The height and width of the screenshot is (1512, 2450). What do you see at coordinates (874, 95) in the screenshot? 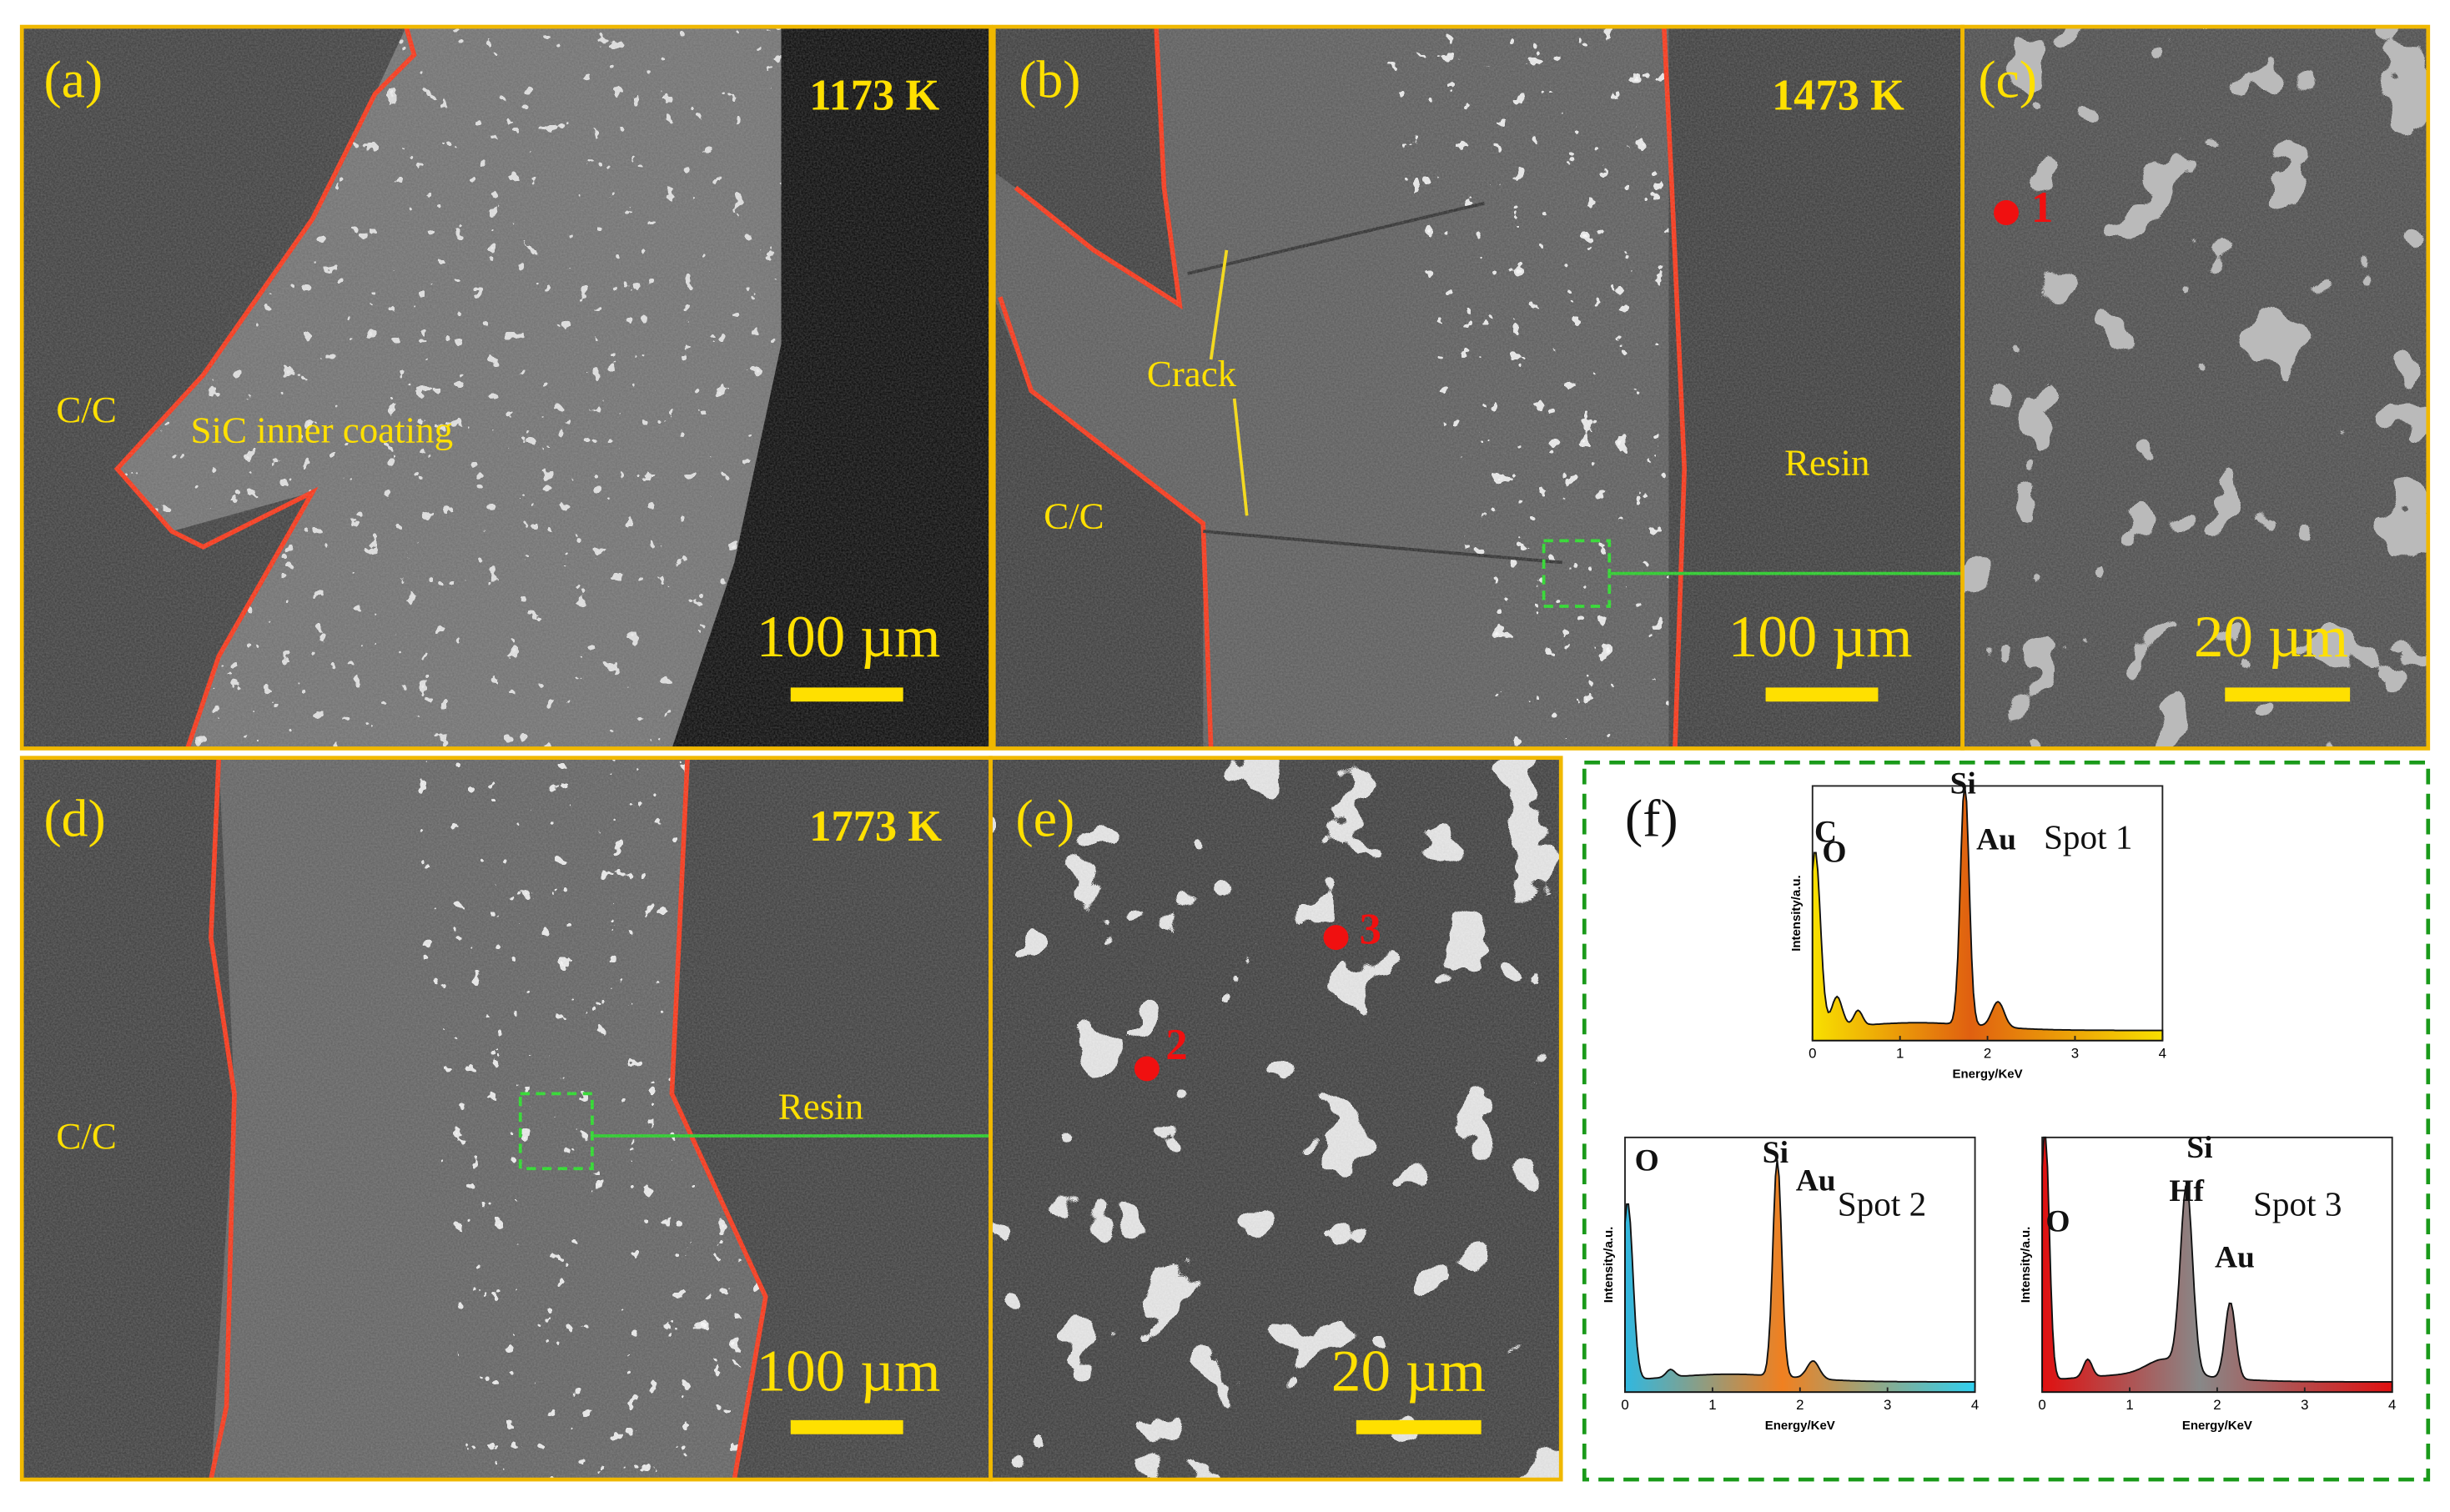
I see `temperature: 1173 K` at bounding box center [874, 95].